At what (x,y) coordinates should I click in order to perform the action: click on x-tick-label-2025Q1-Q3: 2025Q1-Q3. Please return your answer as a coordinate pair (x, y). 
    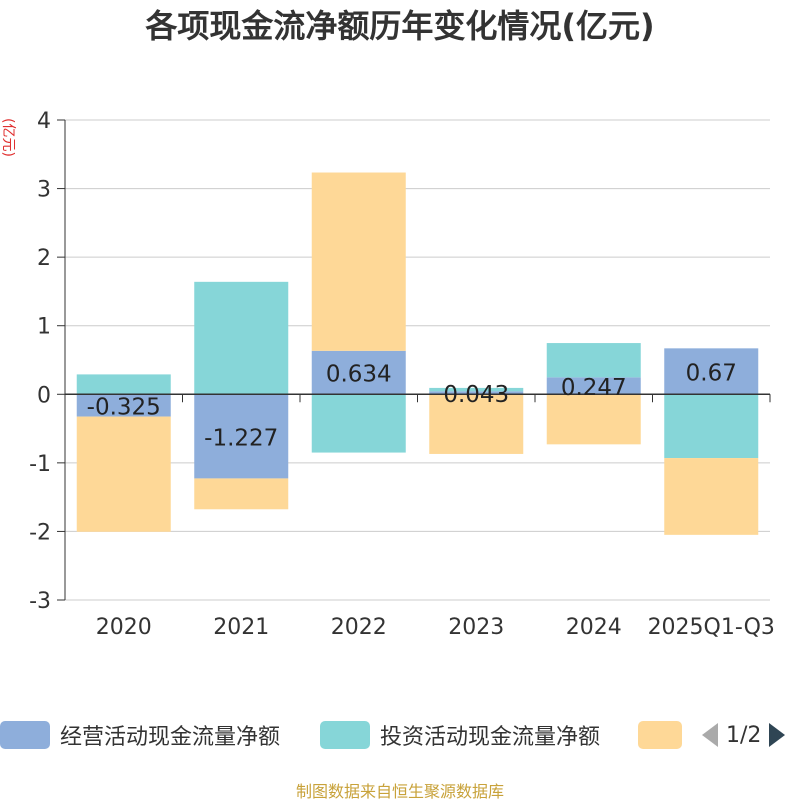
    Looking at the image, I should click on (711, 627).